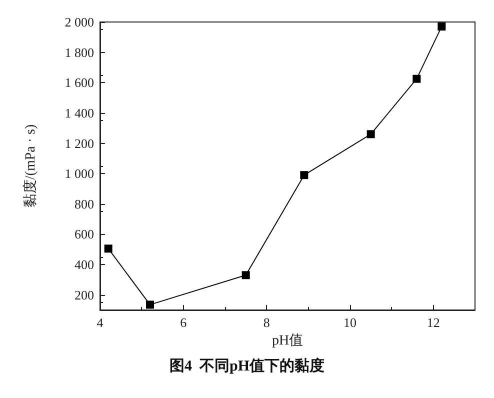 The height and width of the screenshot is (398, 494). Describe the element at coordinates (79, 82) in the screenshot. I see `y-tick-label: 1 600` at that location.